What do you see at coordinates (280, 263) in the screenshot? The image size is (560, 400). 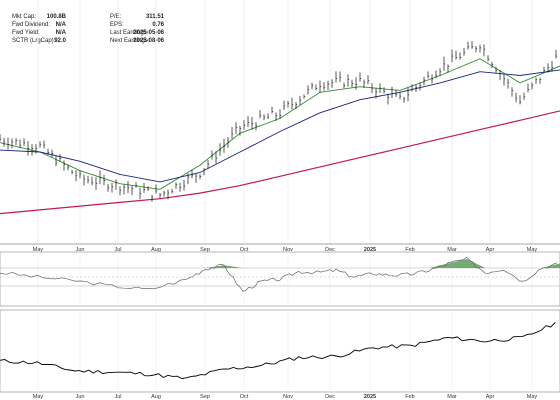 I see `overbought-fill` at bounding box center [280, 263].